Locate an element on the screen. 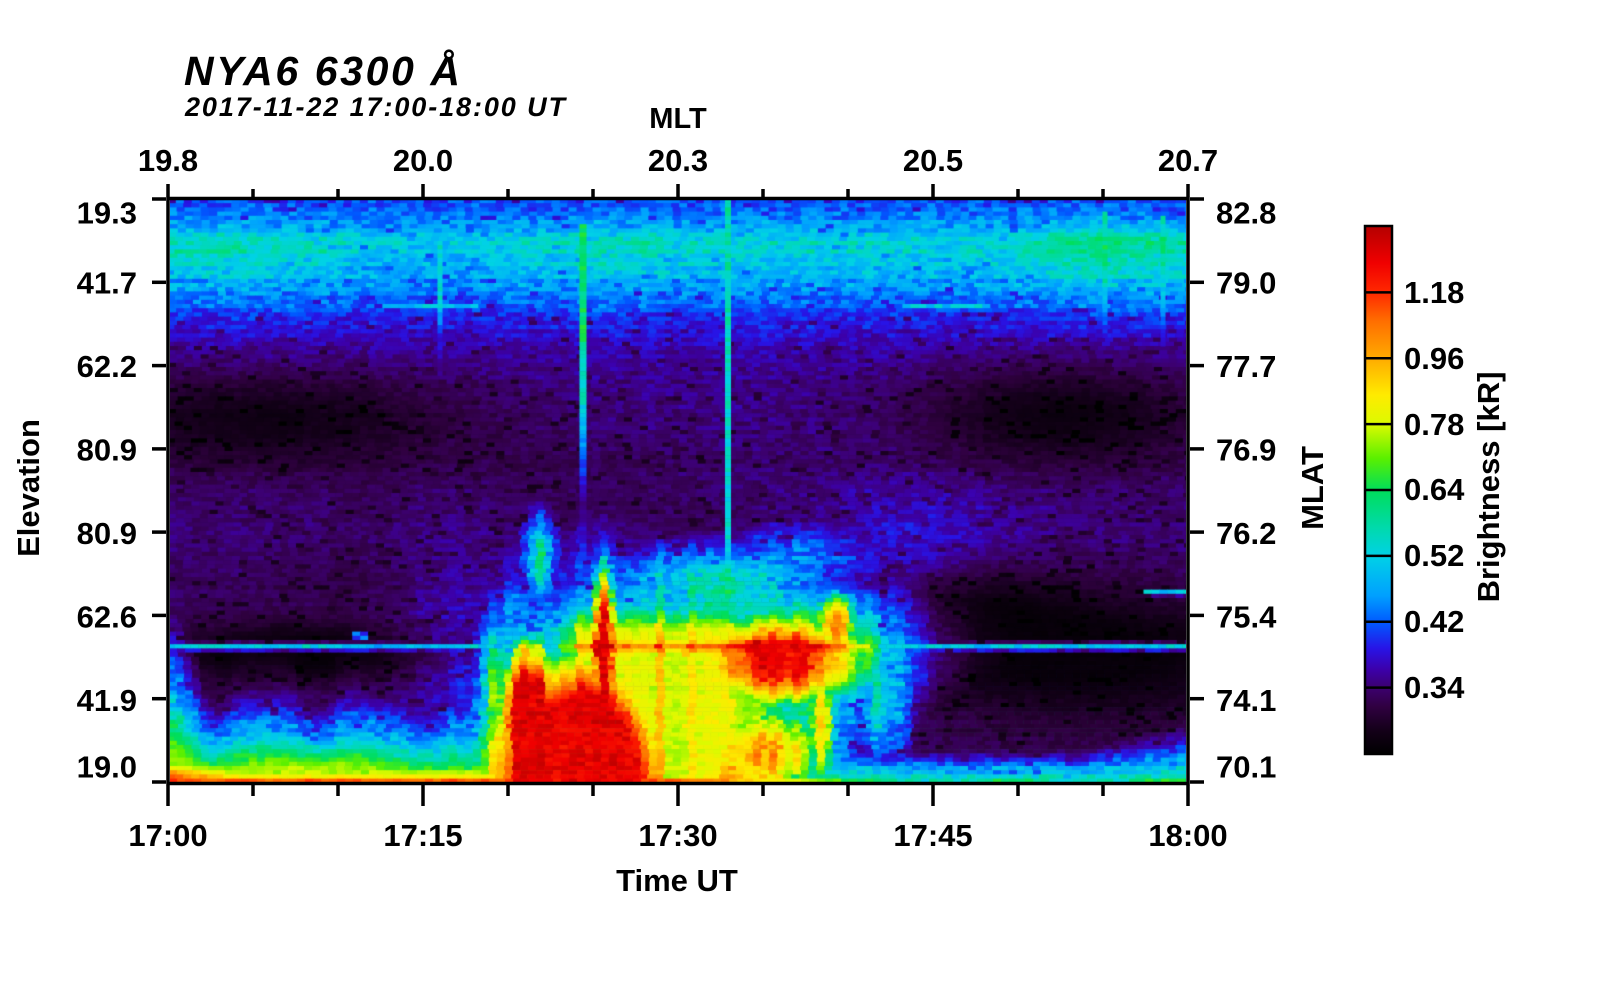 The image size is (1600, 1000). svg-text: 70.1 is located at coordinates (1246, 767).